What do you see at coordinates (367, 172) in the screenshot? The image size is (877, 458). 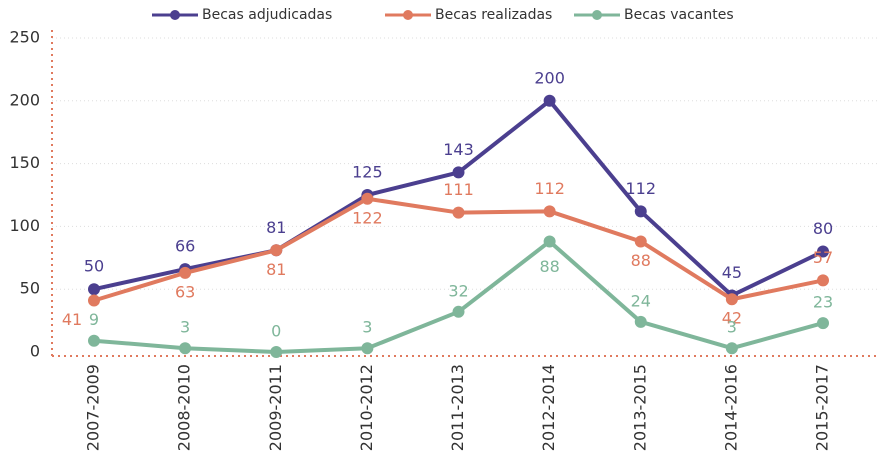 I see `data-label: 125` at bounding box center [367, 172].